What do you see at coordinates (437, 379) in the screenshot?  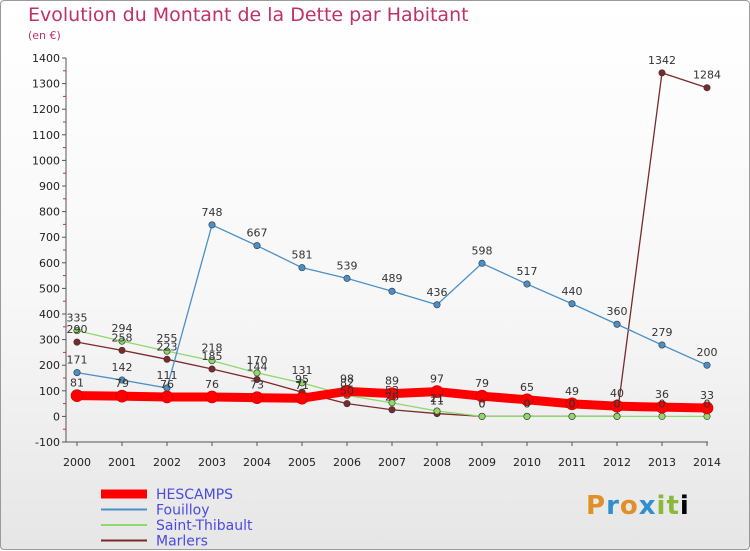 I see `data-label-hescamps: 97` at bounding box center [437, 379].